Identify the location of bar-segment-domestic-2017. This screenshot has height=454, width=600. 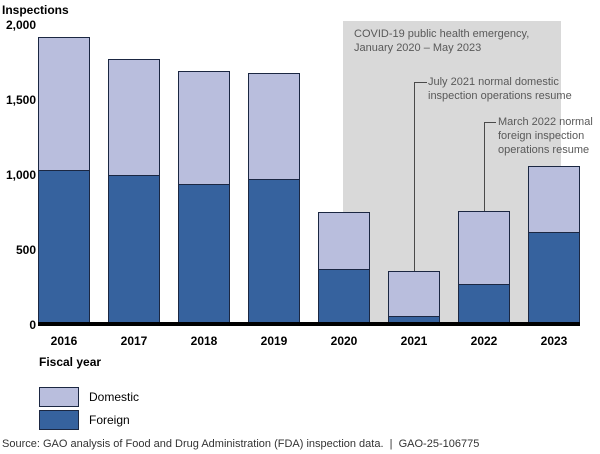
(134, 117).